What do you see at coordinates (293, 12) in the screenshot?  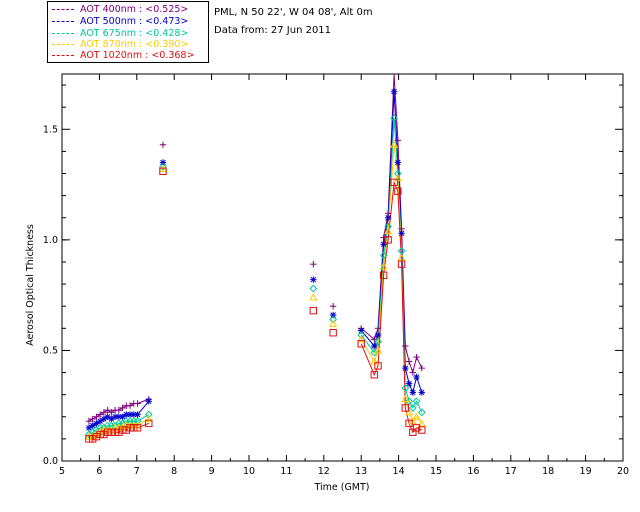 I see `site-location: PML, N 50 22', W 04 08', Alt 0m` at bounding box center [293, 12].